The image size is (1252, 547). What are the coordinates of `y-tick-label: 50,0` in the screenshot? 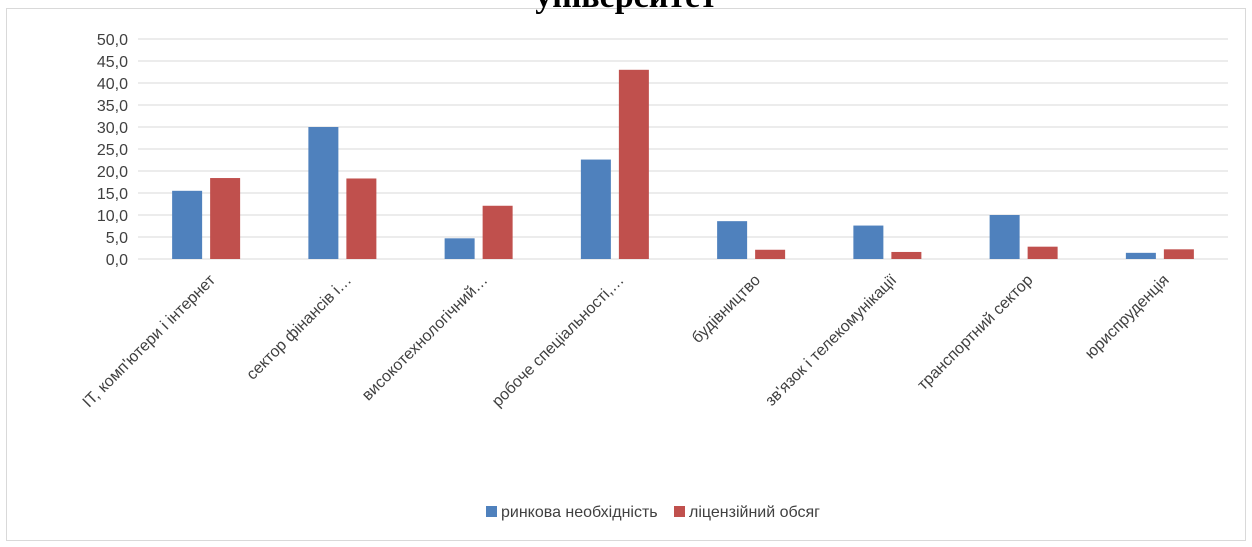 It's located at (112, 40).